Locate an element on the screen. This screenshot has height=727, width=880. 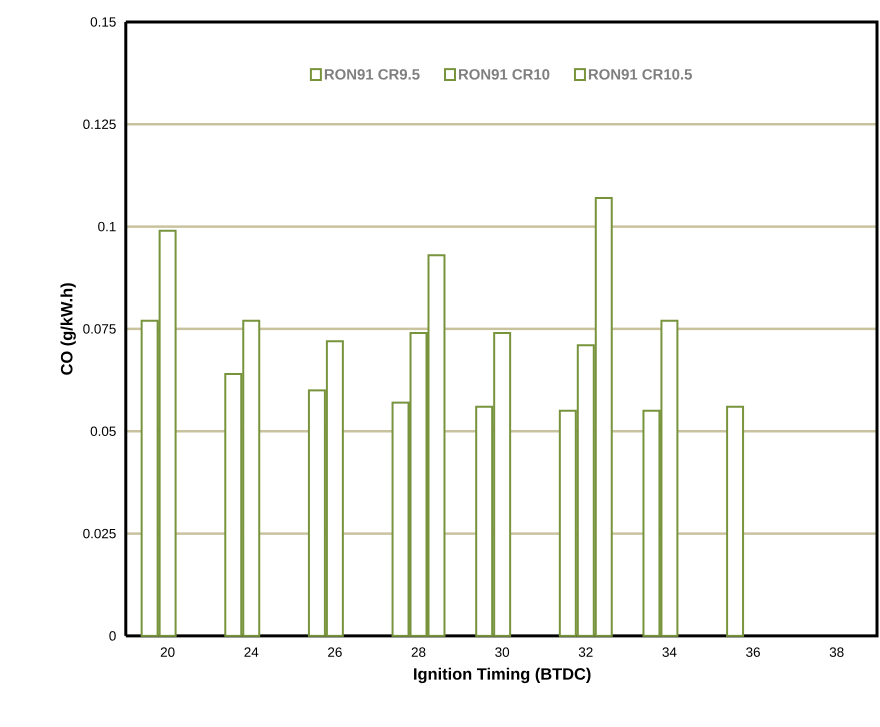
x-tick-label: 36 is located at coordinates (753, 653).